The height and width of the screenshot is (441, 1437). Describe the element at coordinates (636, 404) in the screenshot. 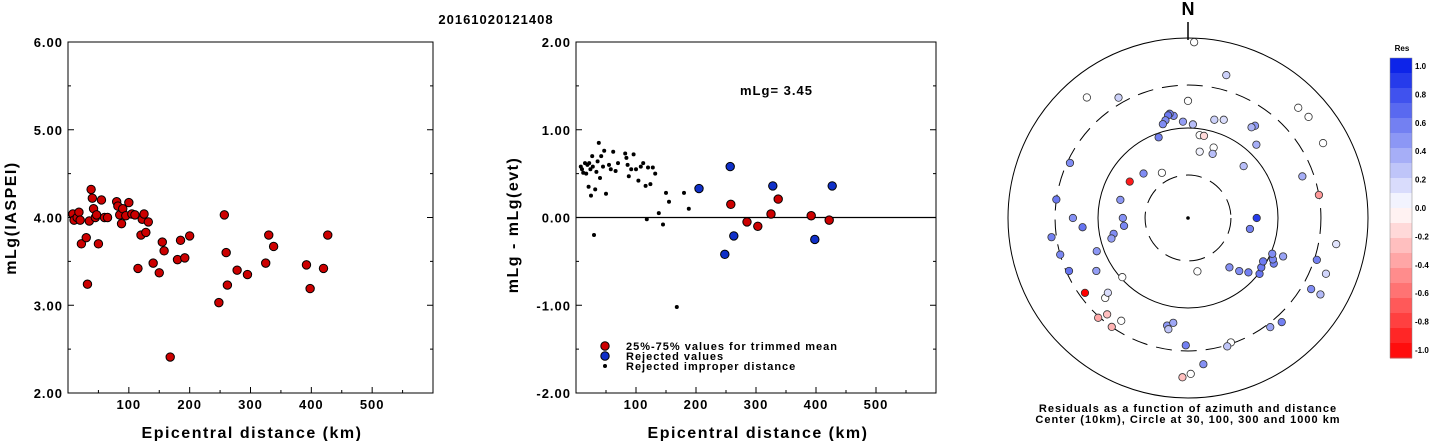

I see `residual-xtick-label: 100` at that location.